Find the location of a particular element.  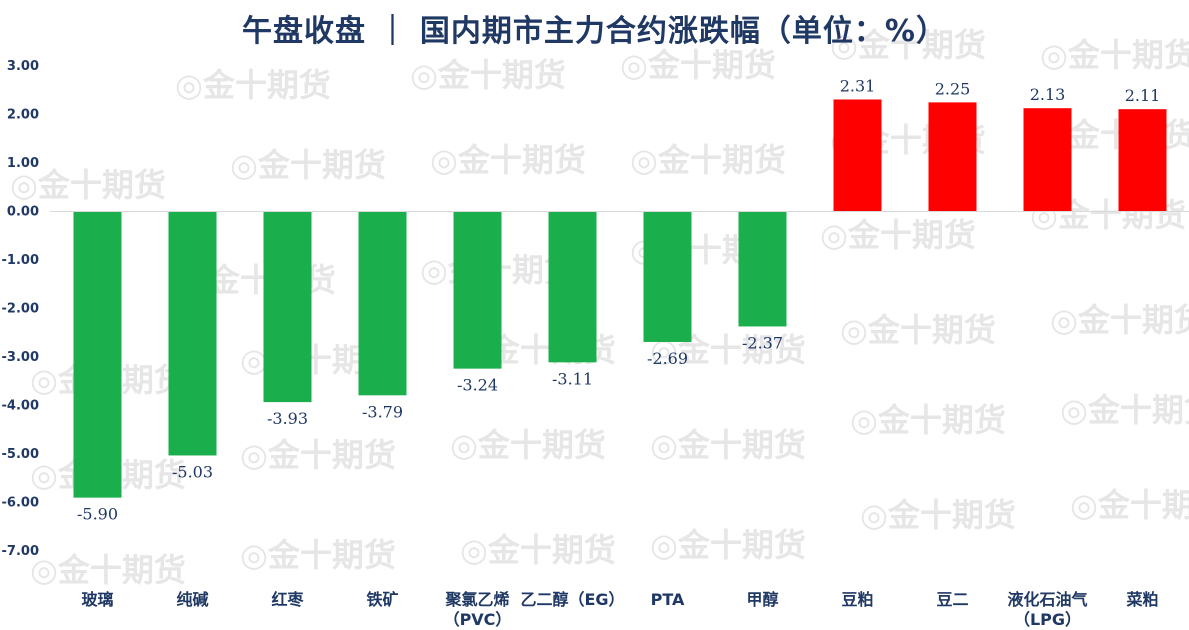

data-label: 2.31 is located at coordinates (858, 85).